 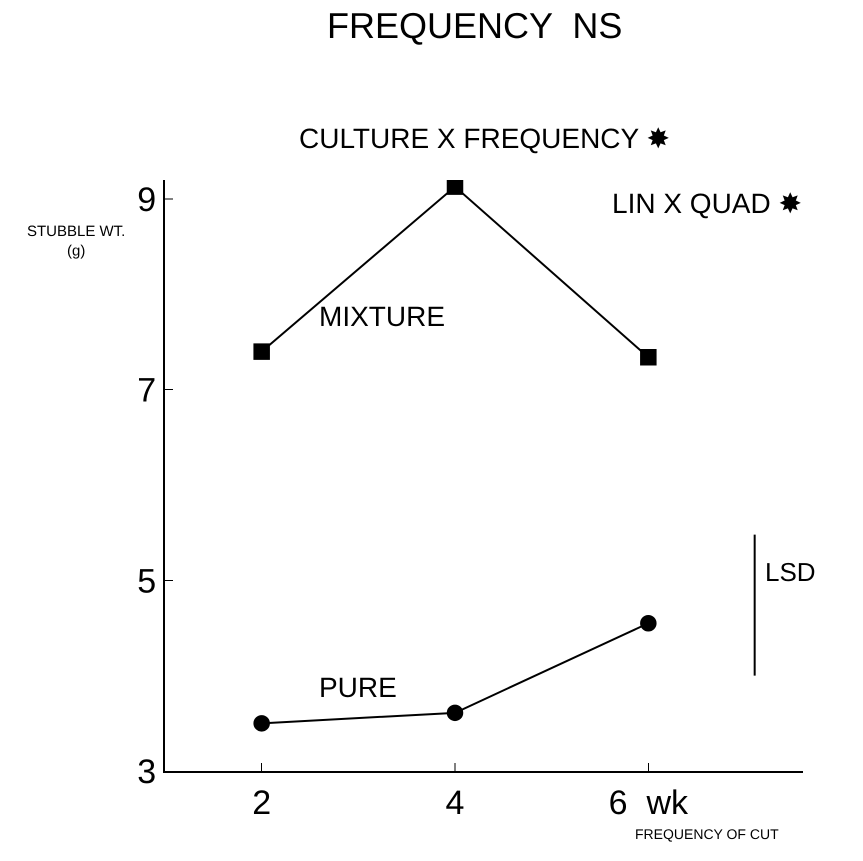 I want to click on series-label: PURE, so click(x=358, y=687).